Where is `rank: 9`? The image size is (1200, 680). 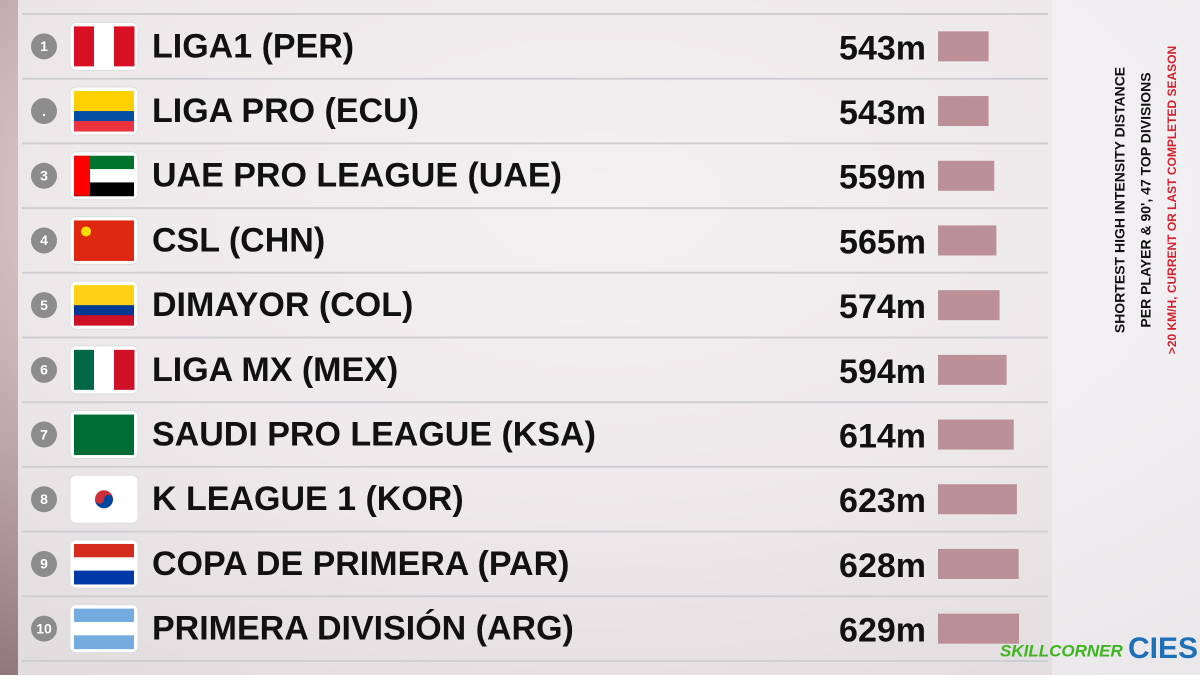 rank: 9 is located at coordinates (44, 564).